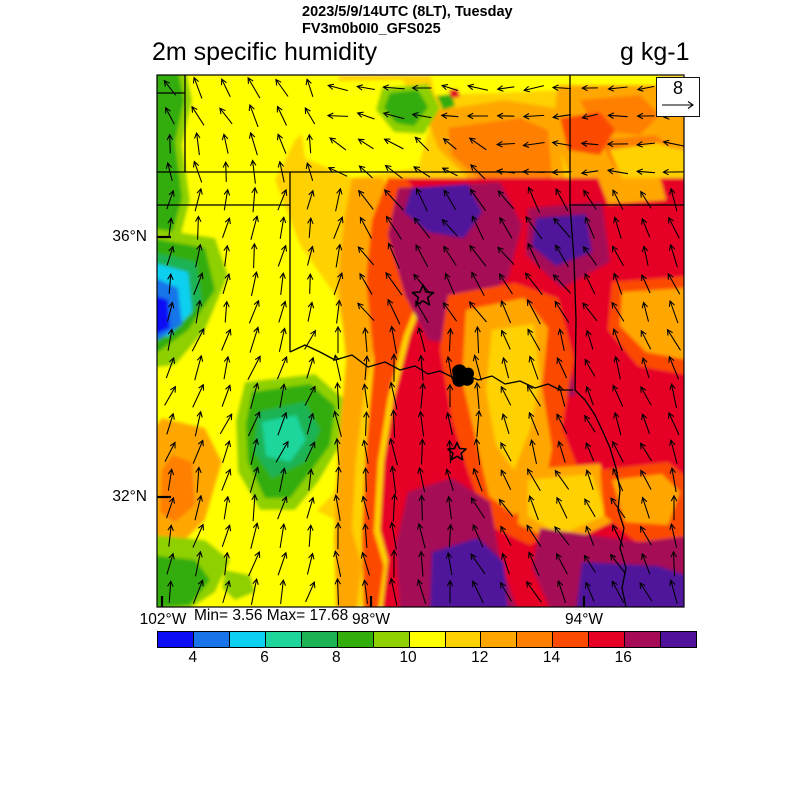 The width and height of the screenshot is (800, 800). Describe the element at coordinates (271, 615) in the screenshot. I see `minmax-label: Min= 3.56 Max= 17.68` at that location.